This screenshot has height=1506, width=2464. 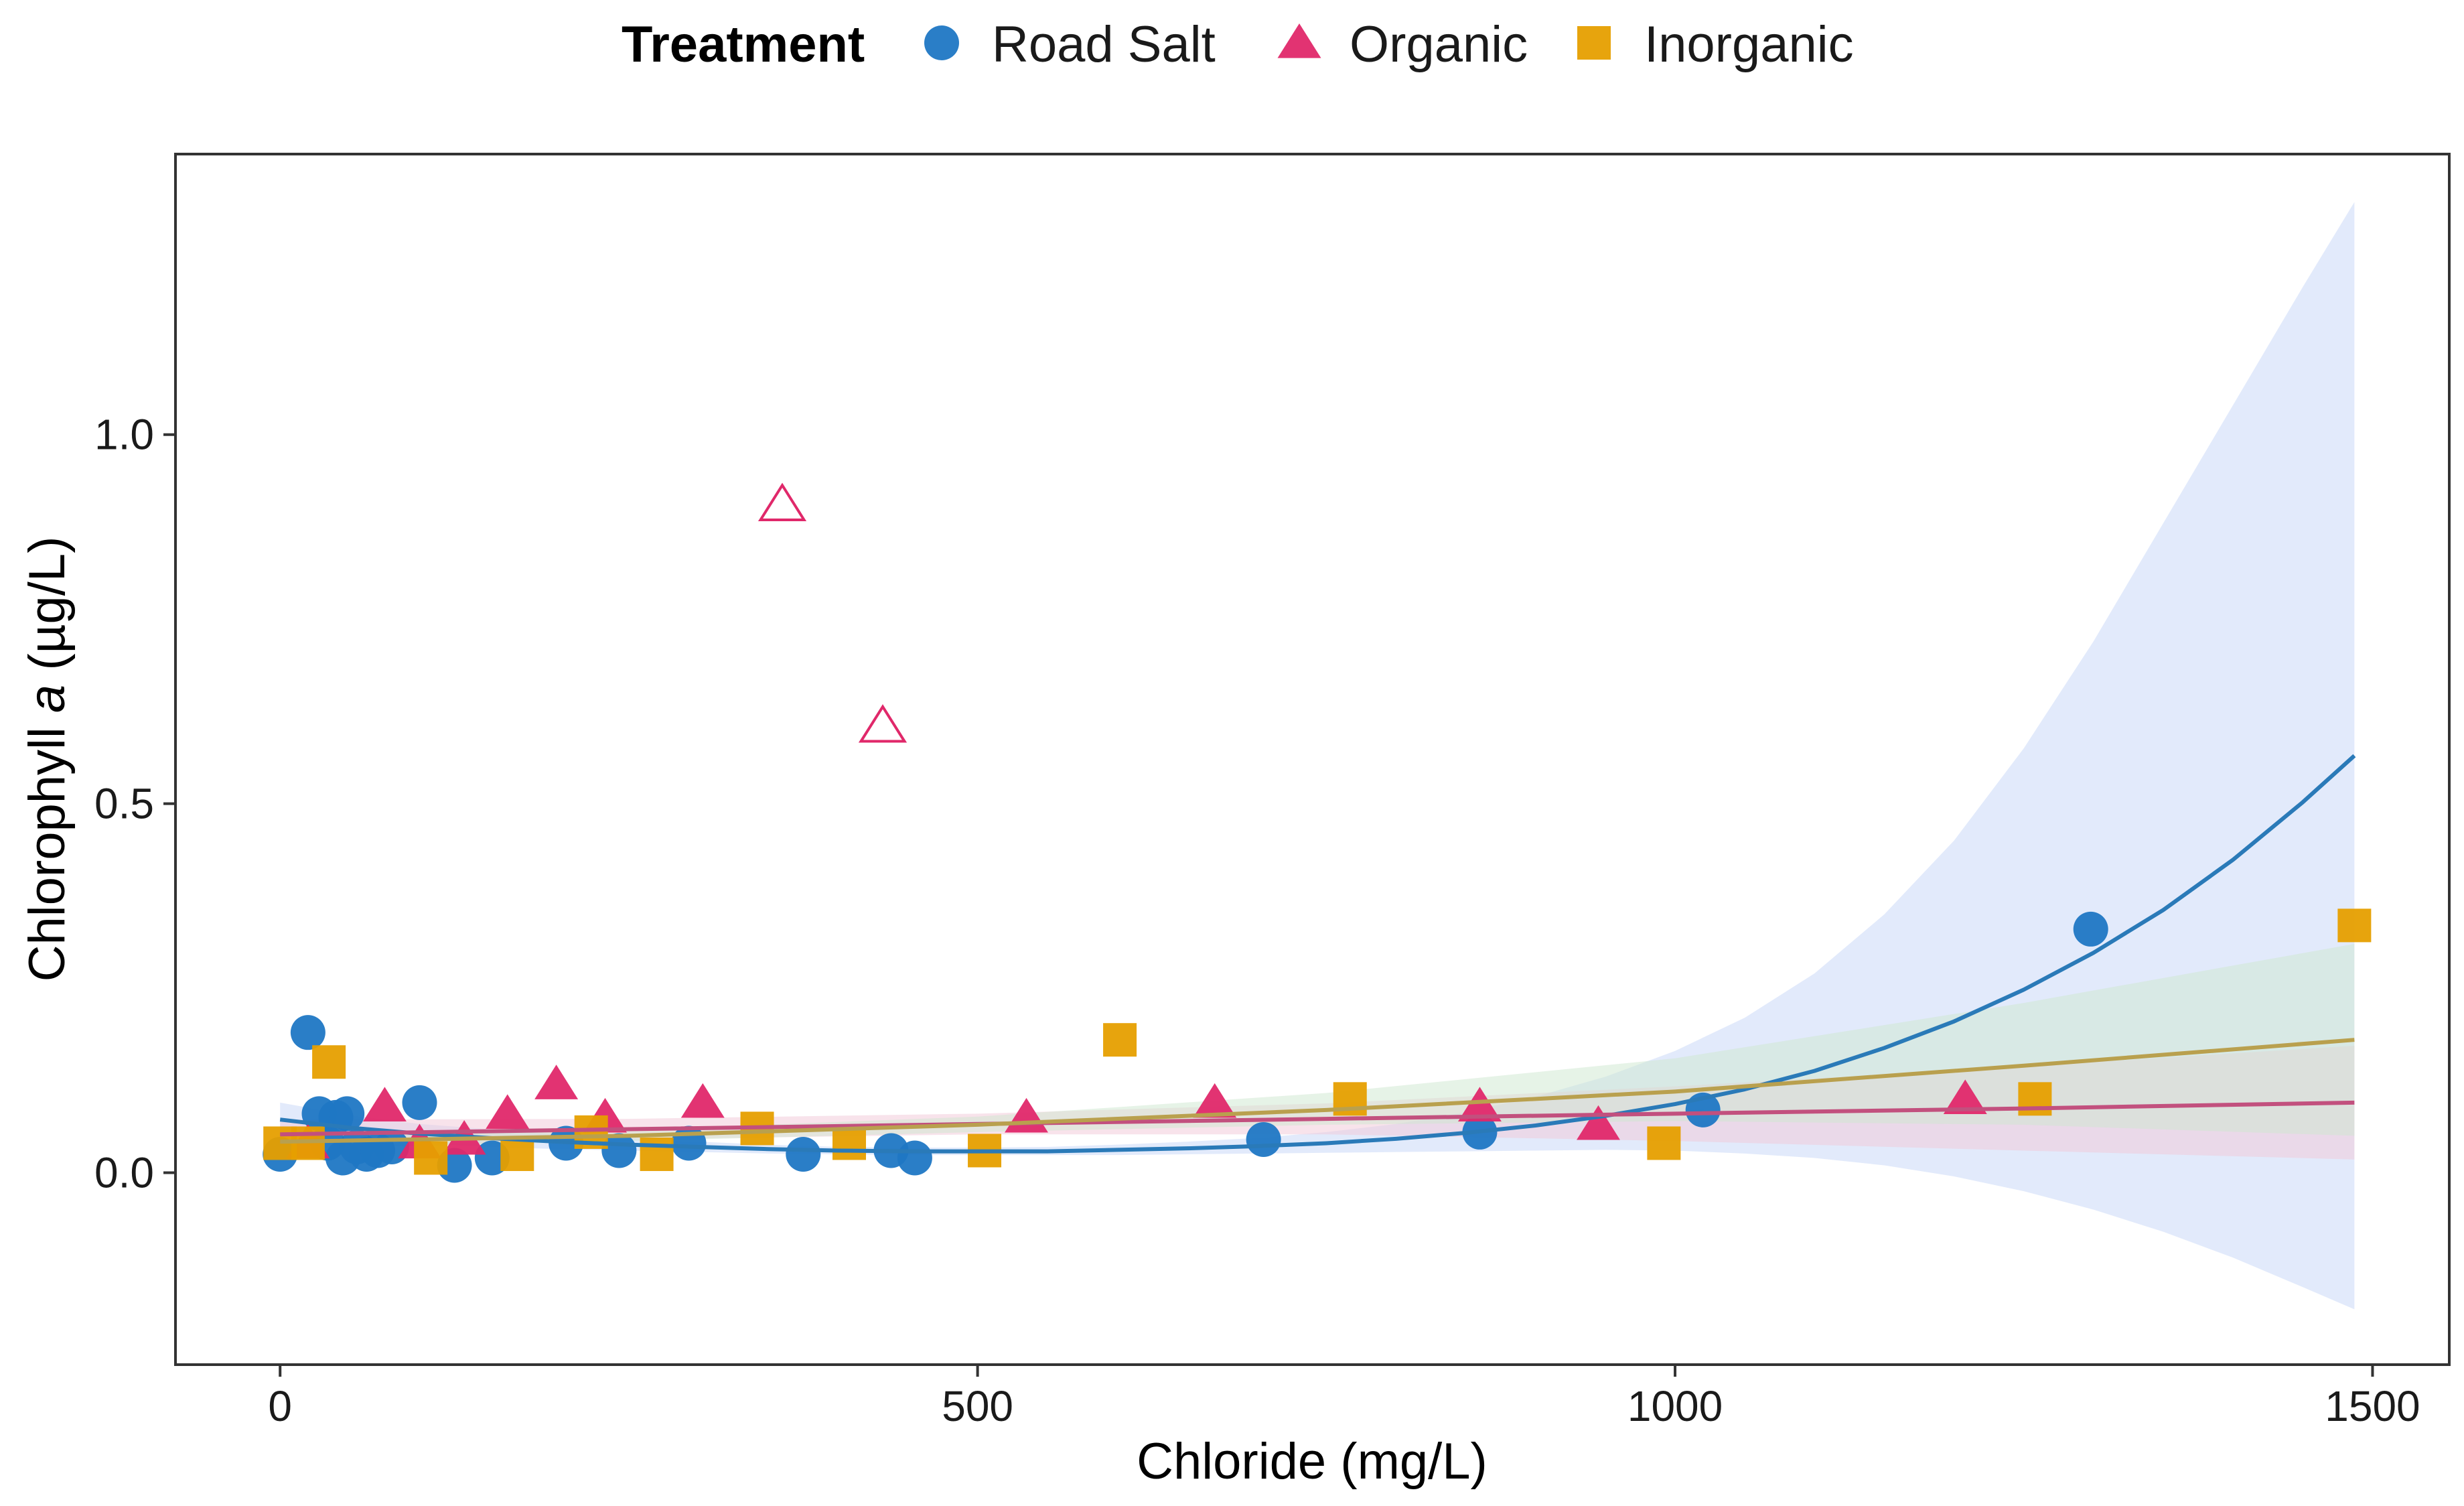 What do you see at coordinates (1594, 43) in the screenshot?
I see `legend-key-inorganic` at bounding box center [1594, 43].